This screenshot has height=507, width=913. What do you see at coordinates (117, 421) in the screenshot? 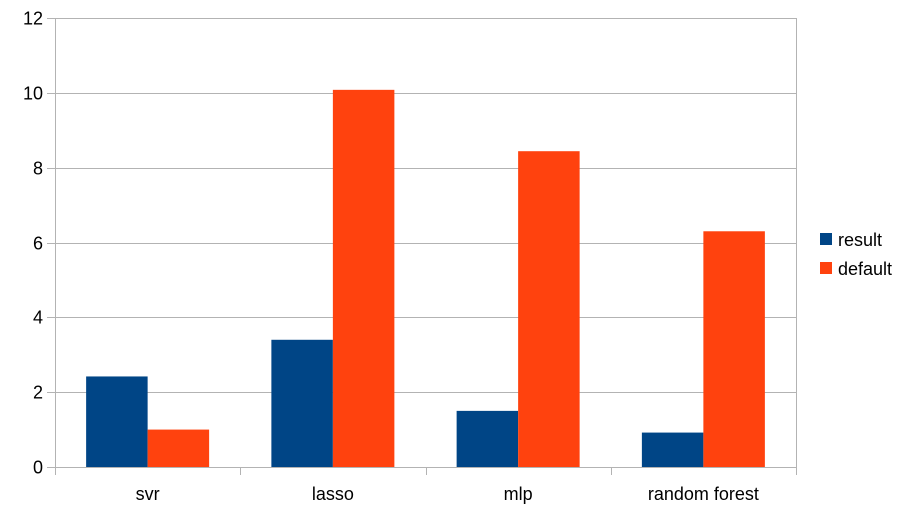
I see `bar-result-svr` at bounding box center [117, 421].